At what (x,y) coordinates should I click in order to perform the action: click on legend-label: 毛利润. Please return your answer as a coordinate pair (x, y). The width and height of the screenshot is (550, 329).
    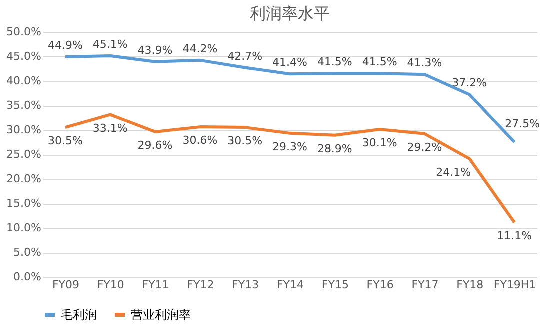
    Looking at the image, I should click on (79, 315).